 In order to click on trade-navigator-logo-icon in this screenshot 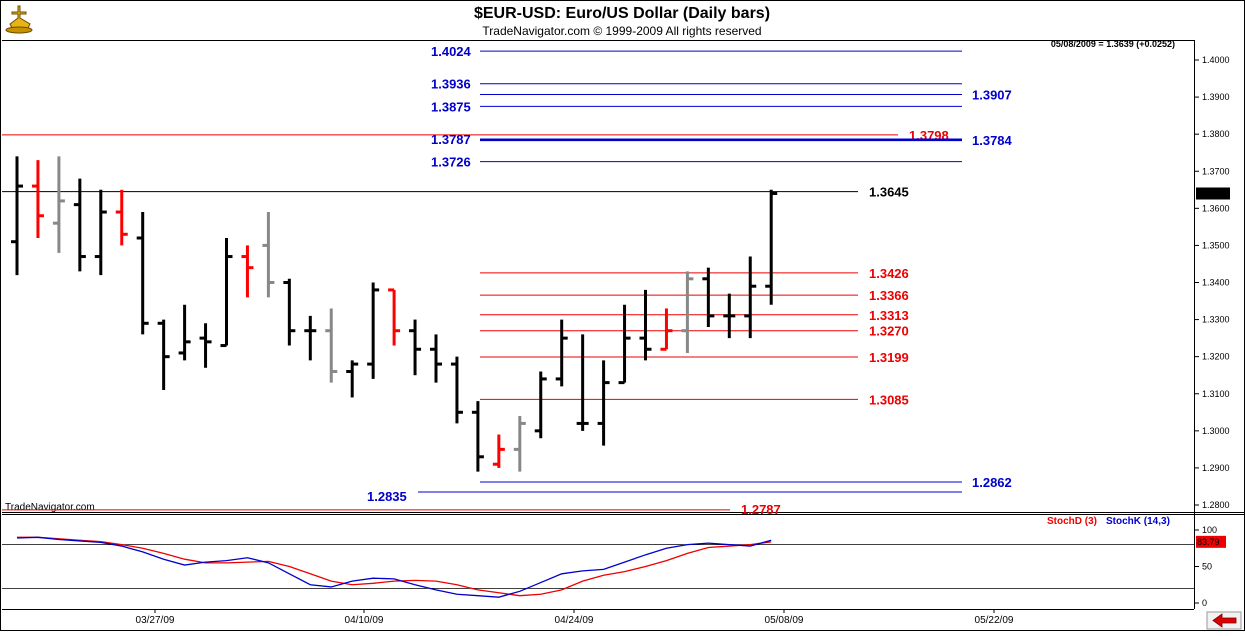, I will do `click(19, 19)`.